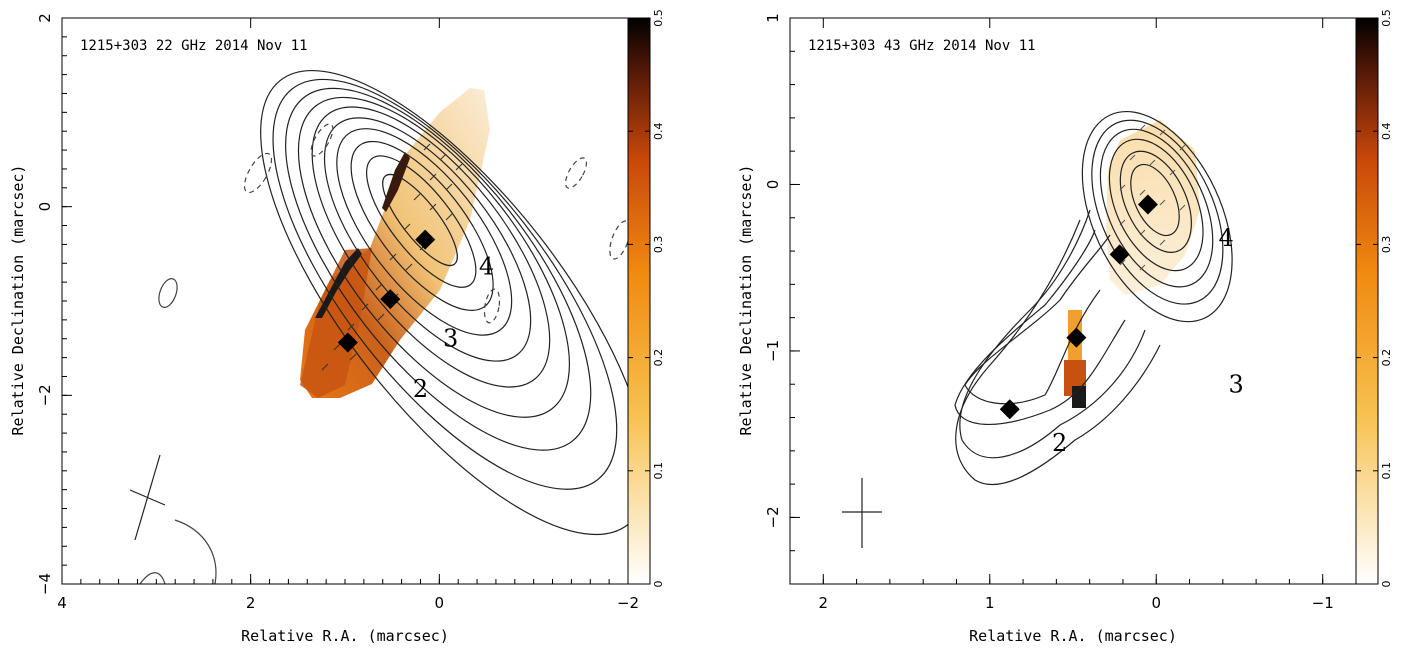 Image resolution: width=1415 pixels, height=650 pixels. What do you see at coordinates (922, 46) in the screenshot?
I see `panel-title: 1215+303 43 GHz 2014 Nov 11` at bounding box center [922, 46].